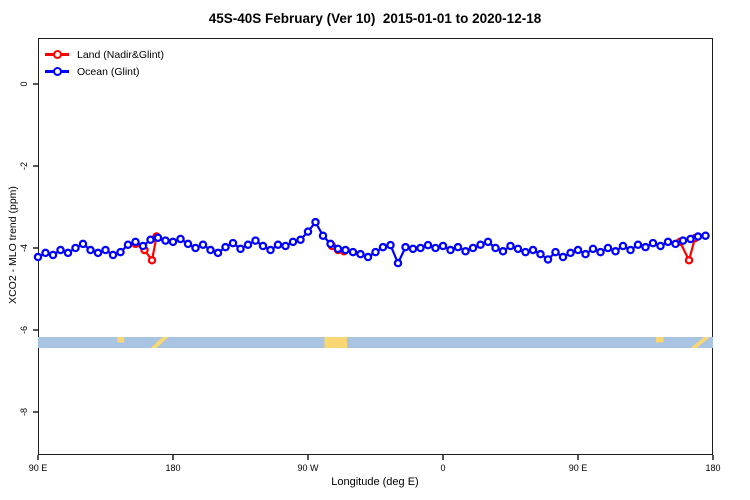  What do you see at coordinates (375, 342) in the screenshot?
I see `surface-band-ocean` at bounding box center [375, 342].